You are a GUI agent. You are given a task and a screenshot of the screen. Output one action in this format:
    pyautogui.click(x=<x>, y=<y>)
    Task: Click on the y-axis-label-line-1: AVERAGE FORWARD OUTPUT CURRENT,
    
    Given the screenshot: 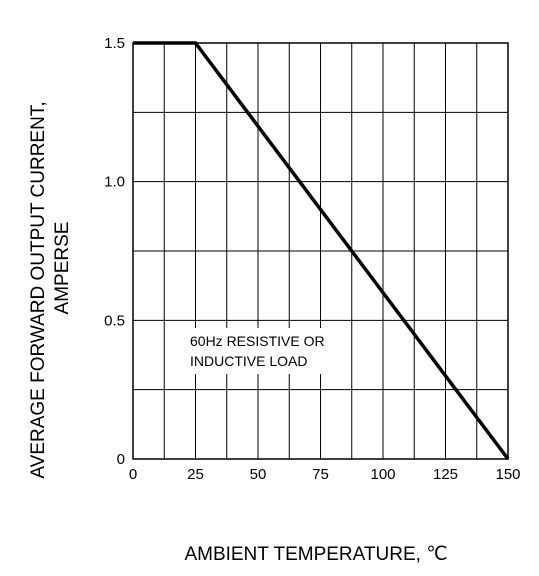 What is the action you would take?
    pyautogui.click(x=38, y=289)
    